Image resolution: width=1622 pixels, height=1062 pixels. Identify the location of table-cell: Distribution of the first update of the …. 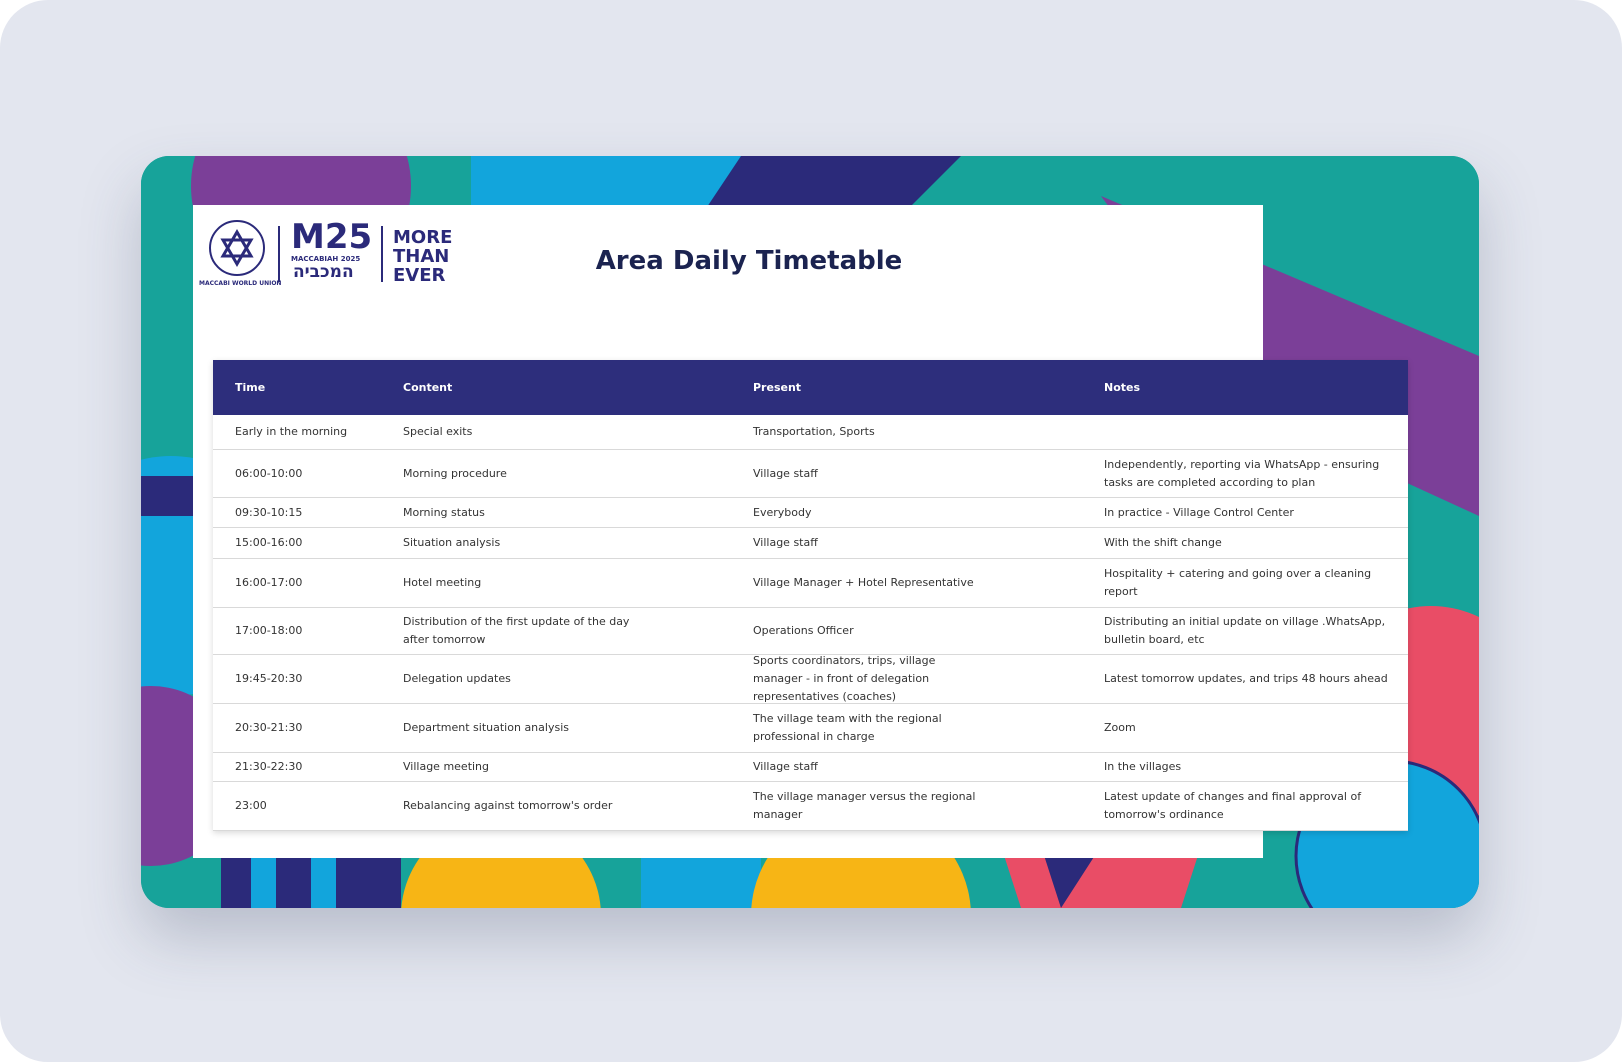
(516, 630).